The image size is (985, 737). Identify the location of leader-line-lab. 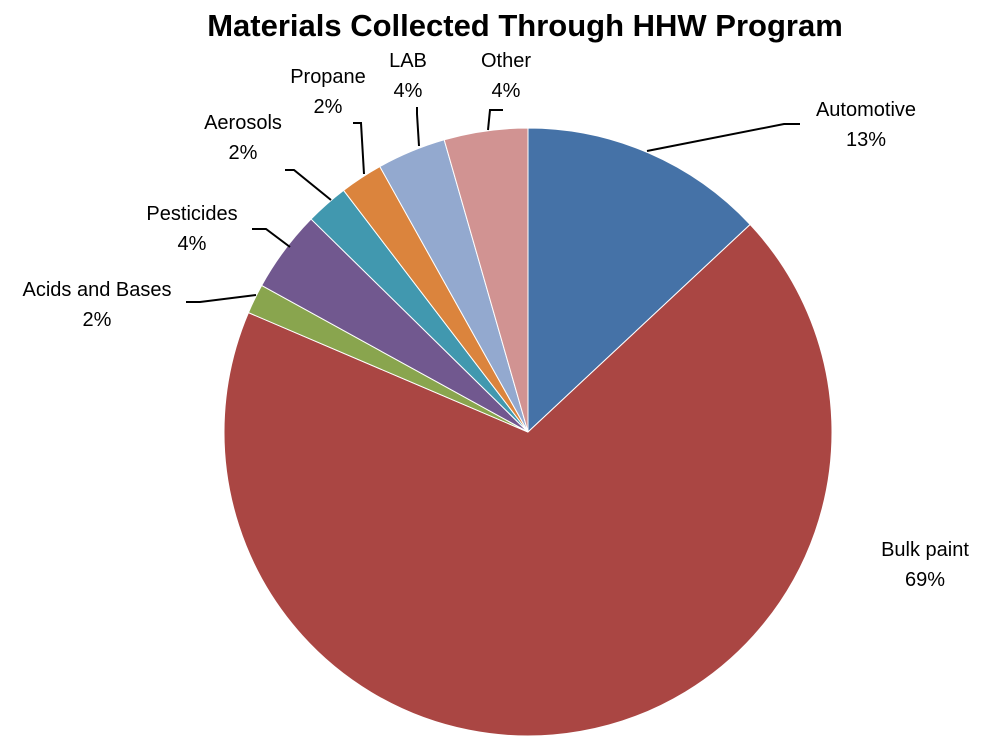
(418, 127).